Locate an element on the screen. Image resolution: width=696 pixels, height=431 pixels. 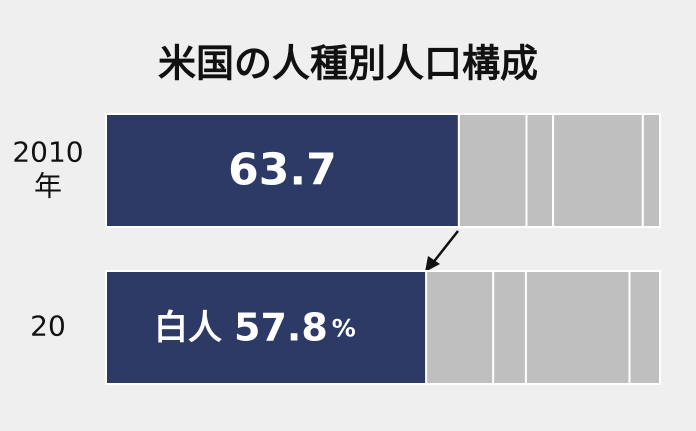
category-label-line: 年 is located at coordinates (48, 186).